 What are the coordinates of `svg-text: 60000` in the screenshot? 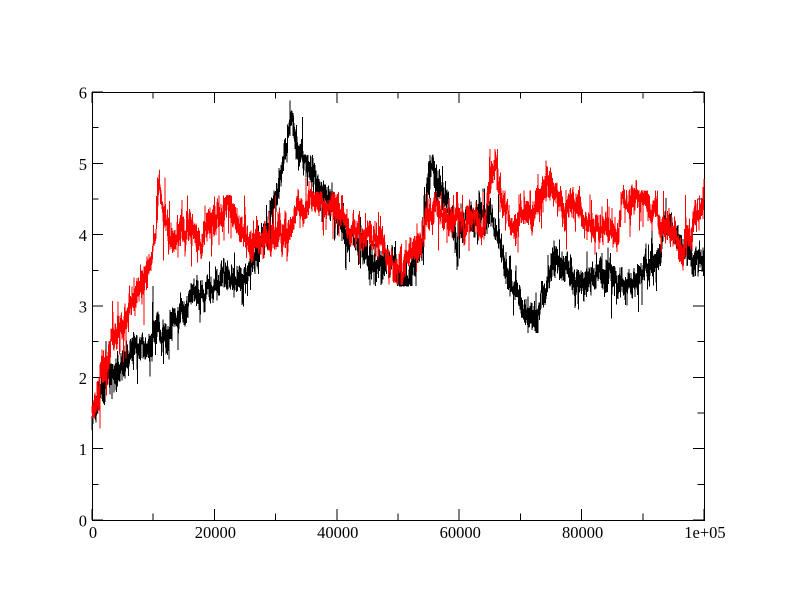 It's located at (460, 532).